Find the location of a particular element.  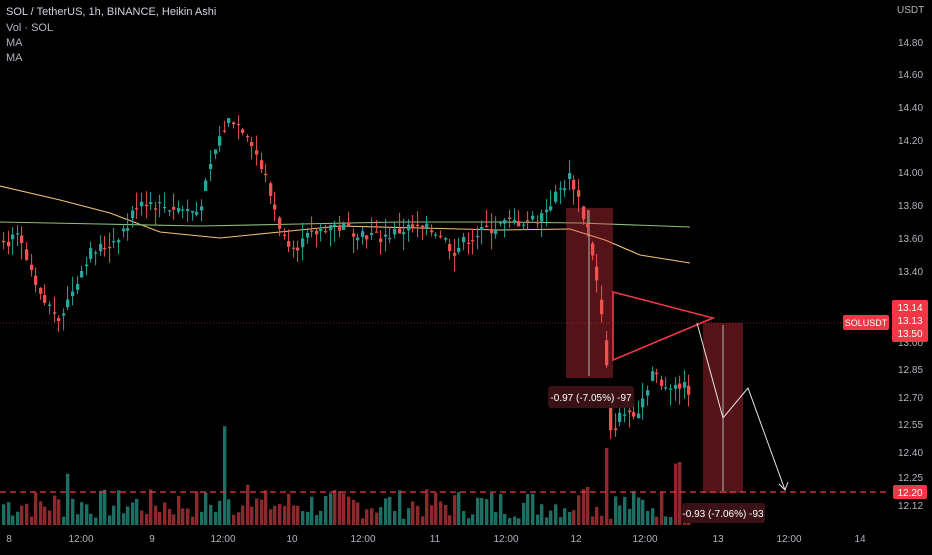

price-axis-label: 12.55 is located at coordinates (910, 425).